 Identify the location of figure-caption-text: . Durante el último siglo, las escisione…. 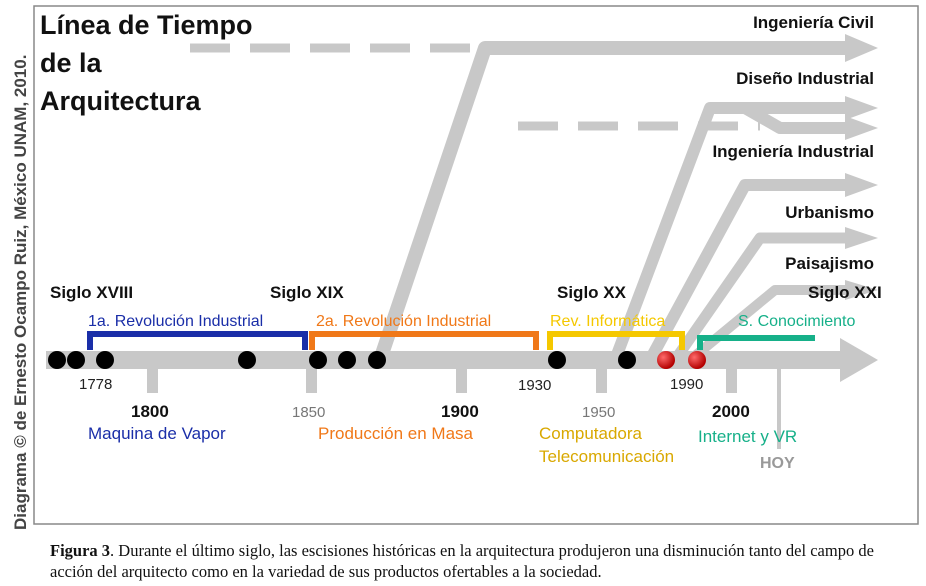
(462, 561).